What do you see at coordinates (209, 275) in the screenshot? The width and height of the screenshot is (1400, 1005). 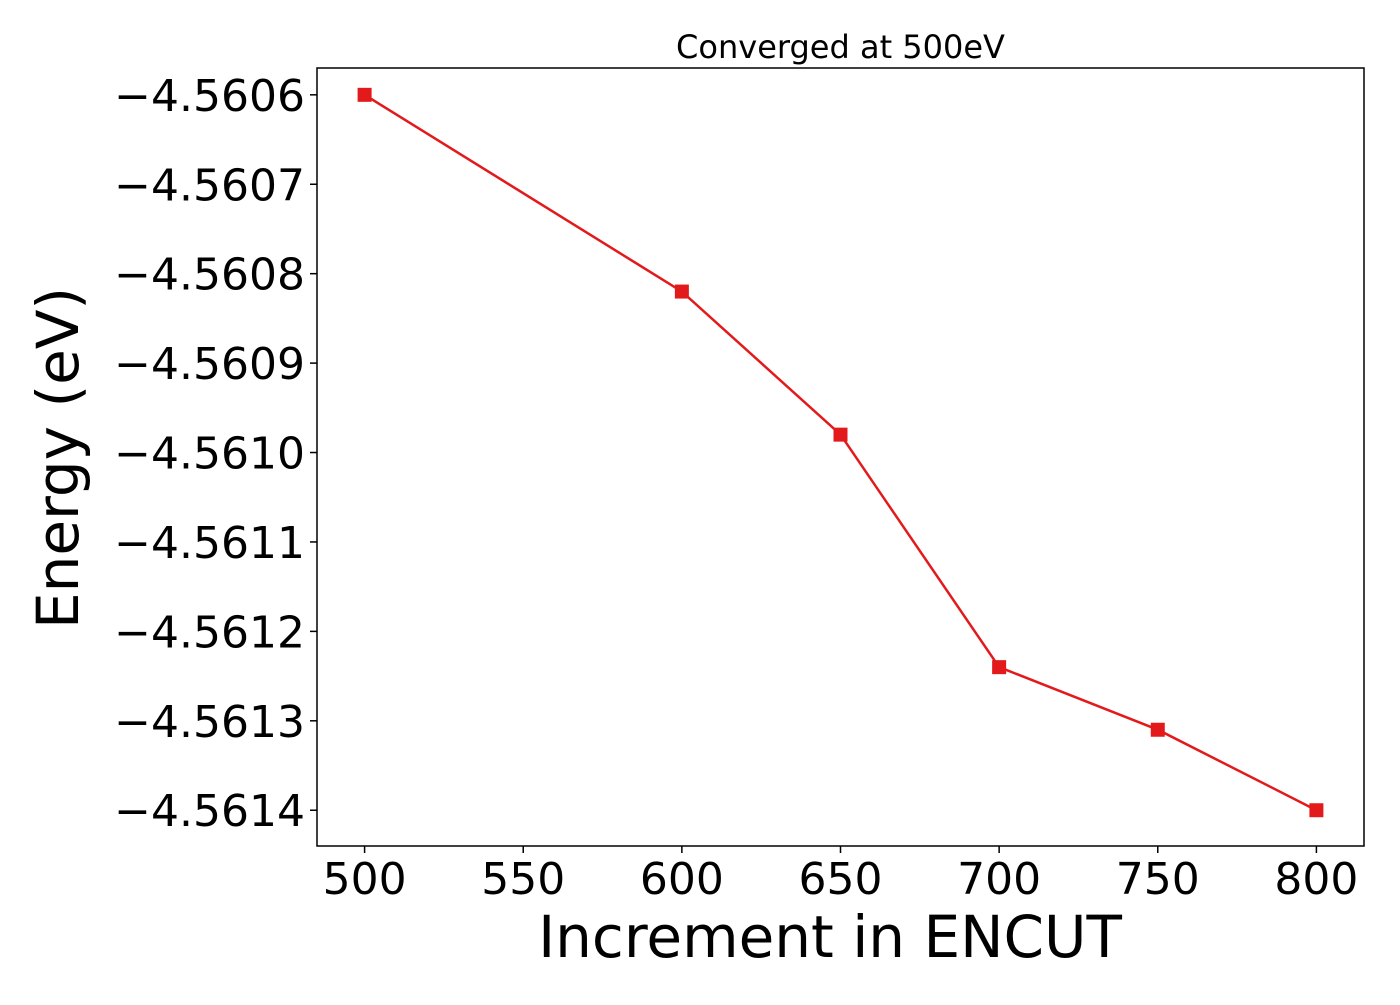 I see `y-tick-label: −4.5608` at bounding box center [209, 275].